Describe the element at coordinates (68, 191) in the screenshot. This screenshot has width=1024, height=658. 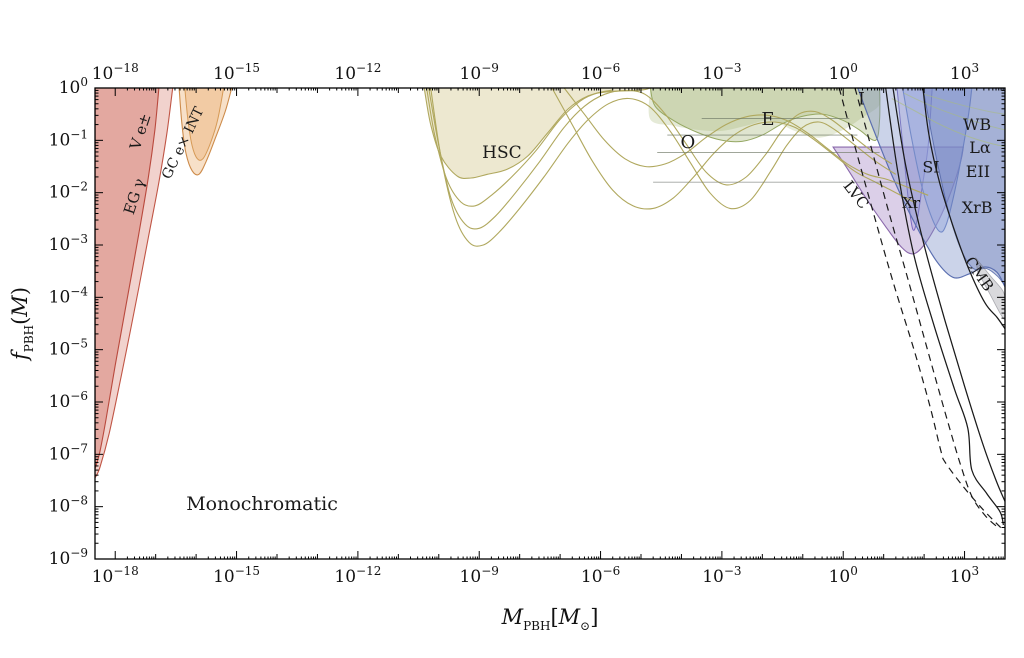
I see `y-tick-label: 10⁻²` at that location.